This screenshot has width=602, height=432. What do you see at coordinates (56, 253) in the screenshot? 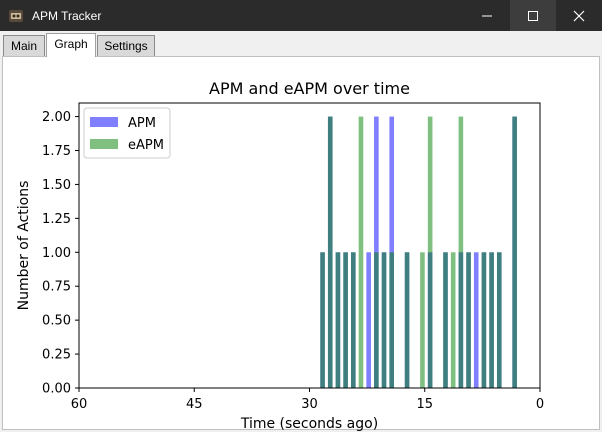
I see `y-tick-label: 1.00` at bounding box center [56, 253].